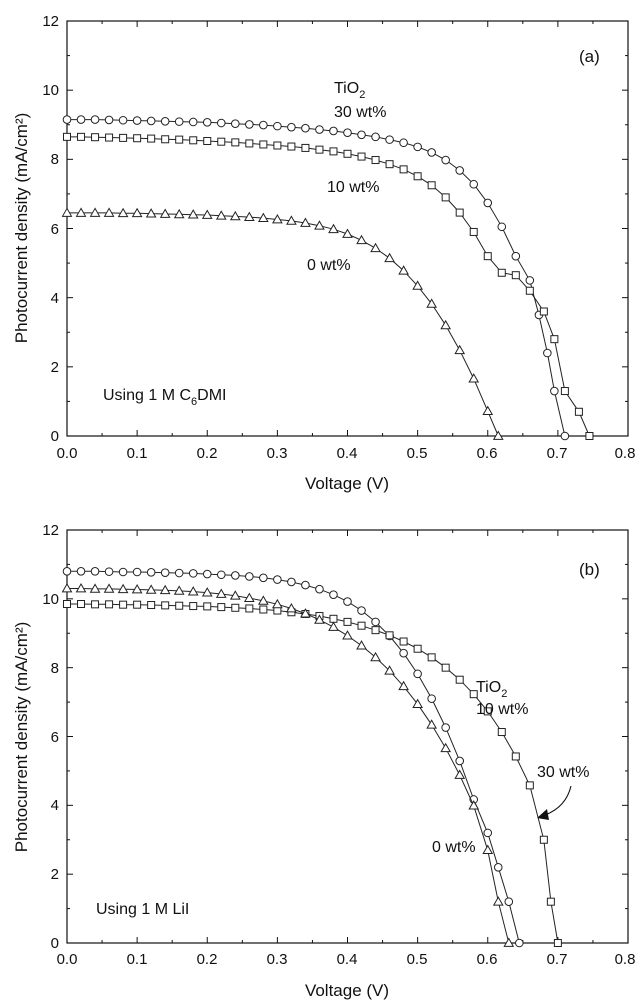  Describe the element at coordinates (21, 228) in the screenshot. I see `y-axis-label: Photocurrent density (mA/cm²)` at that location.